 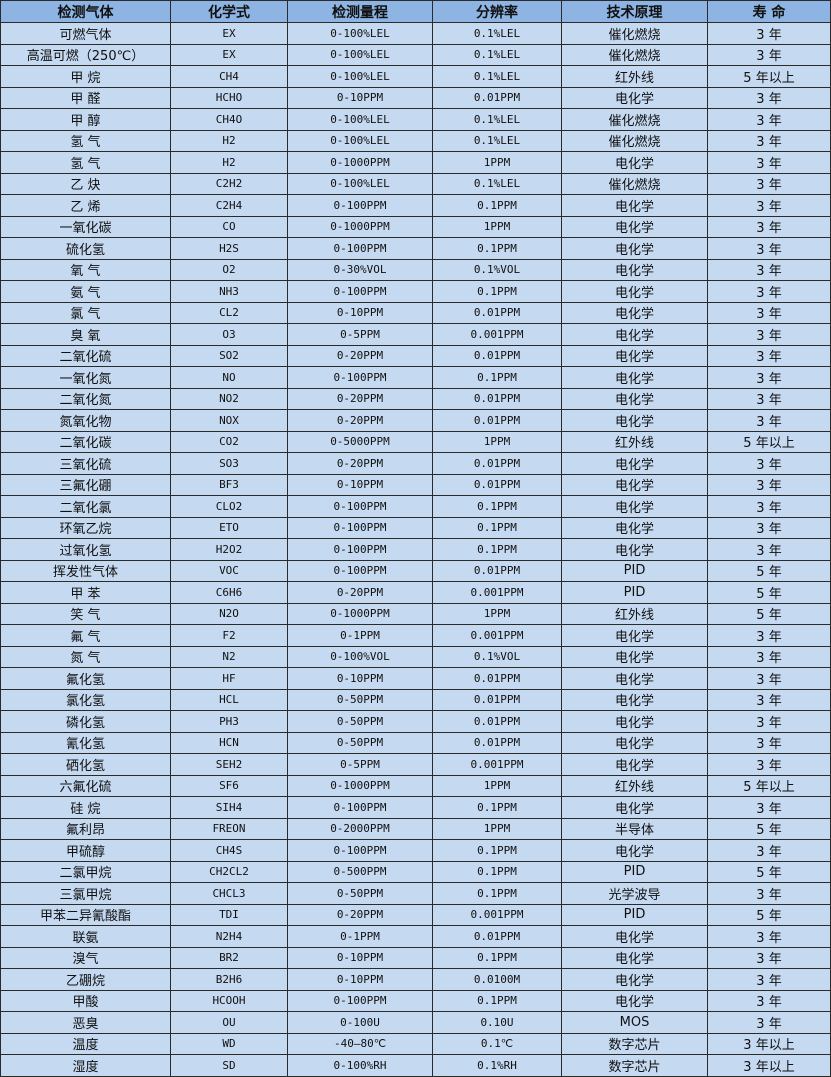 What do you see at coordinates (85, 1065) in the screenshot?
I see `cell-gas: 湿度` at bounding box center [85, 1065].